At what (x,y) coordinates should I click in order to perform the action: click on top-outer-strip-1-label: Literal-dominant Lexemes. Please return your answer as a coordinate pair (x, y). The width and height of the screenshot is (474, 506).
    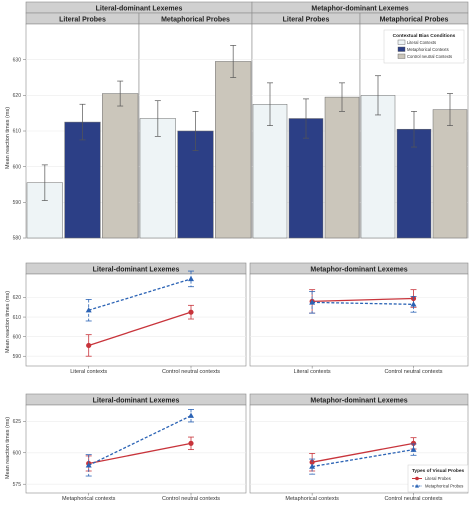
    Looking at the image, I should click on (139, 9).